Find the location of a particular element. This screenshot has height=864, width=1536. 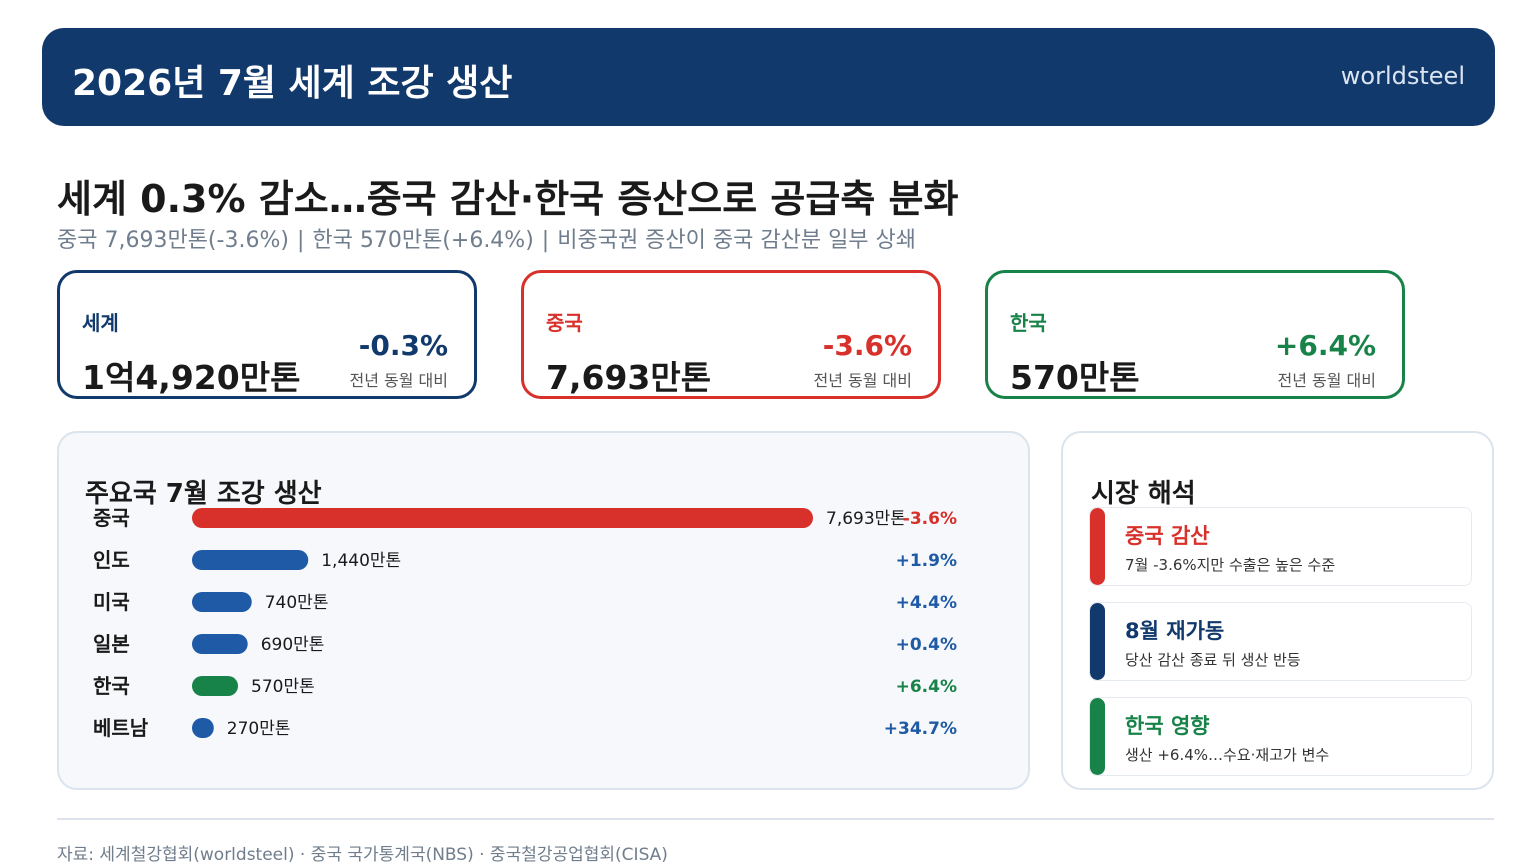

value-label: 570만톤 is located at coordinates (283, 687).